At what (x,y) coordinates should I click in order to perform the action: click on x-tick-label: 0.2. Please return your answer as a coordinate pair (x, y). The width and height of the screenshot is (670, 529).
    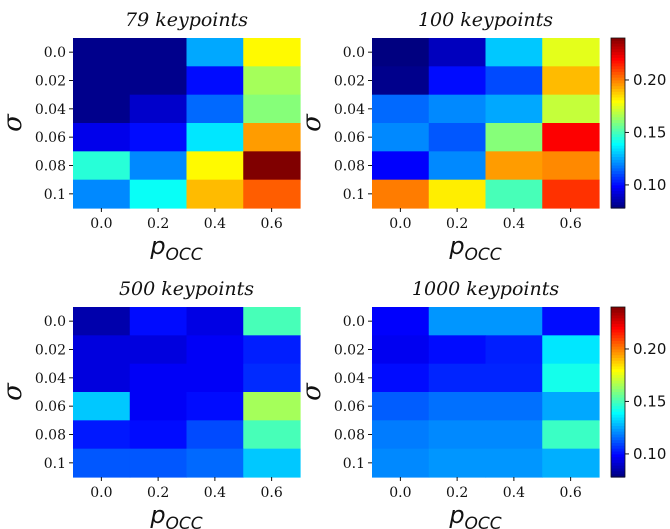
    Looking at the image, I should click on (457, 224).